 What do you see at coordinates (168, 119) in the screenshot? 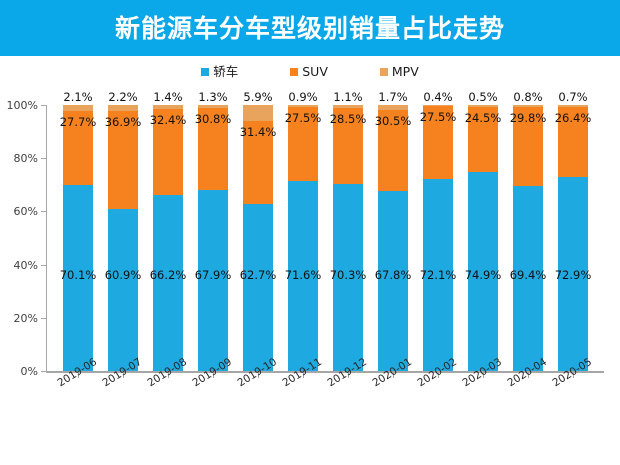
I see `data-label-suv: 32.4%` at bounding box center [168, 119].